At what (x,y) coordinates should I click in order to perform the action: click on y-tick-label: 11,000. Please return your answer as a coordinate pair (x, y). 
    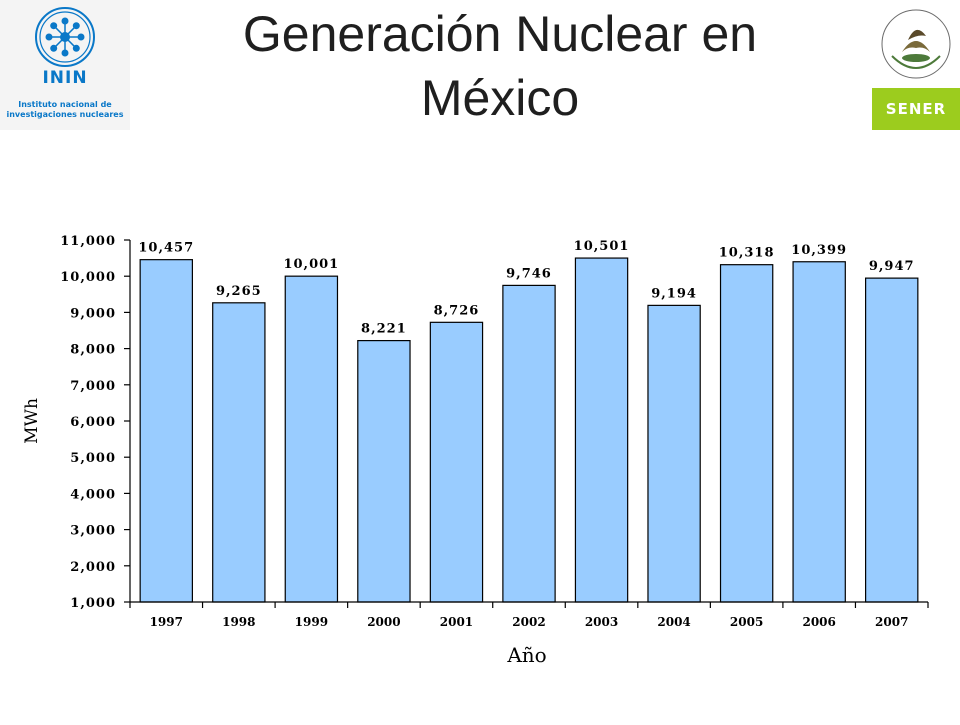
    Looking at the image, I should click on (88, 241).